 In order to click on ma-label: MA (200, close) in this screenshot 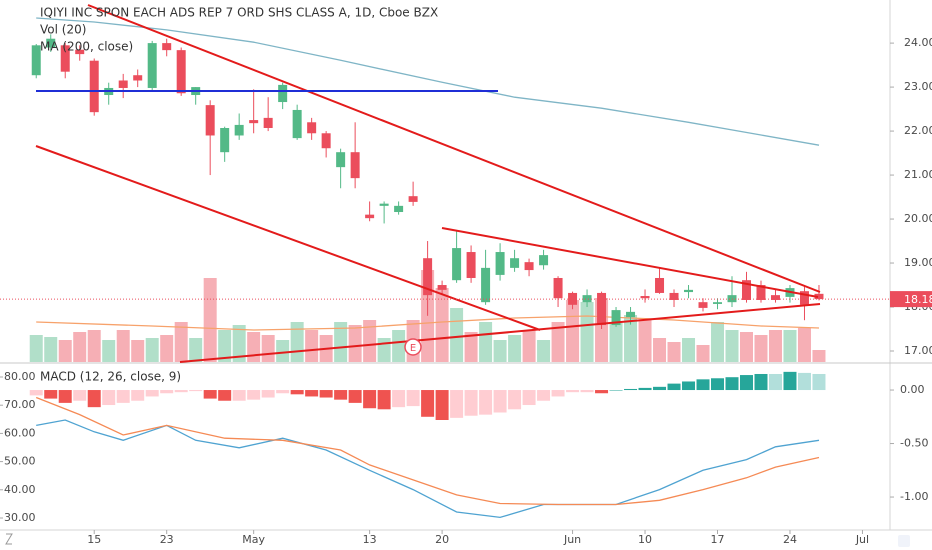, I will do `click(86, 47)`.